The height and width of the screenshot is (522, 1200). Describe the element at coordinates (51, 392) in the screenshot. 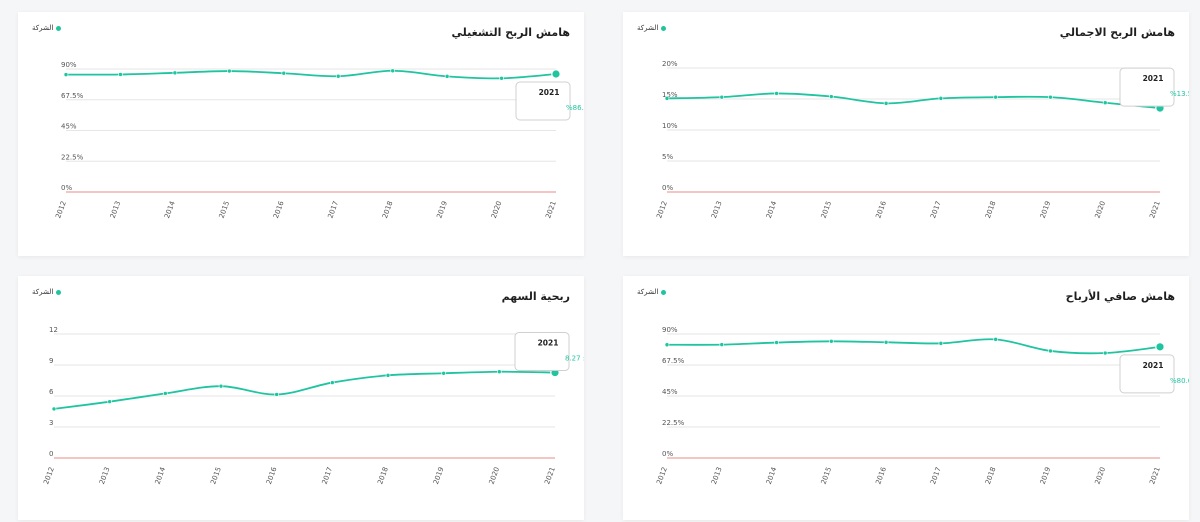

I see `y-tick-label: 6` at that location.